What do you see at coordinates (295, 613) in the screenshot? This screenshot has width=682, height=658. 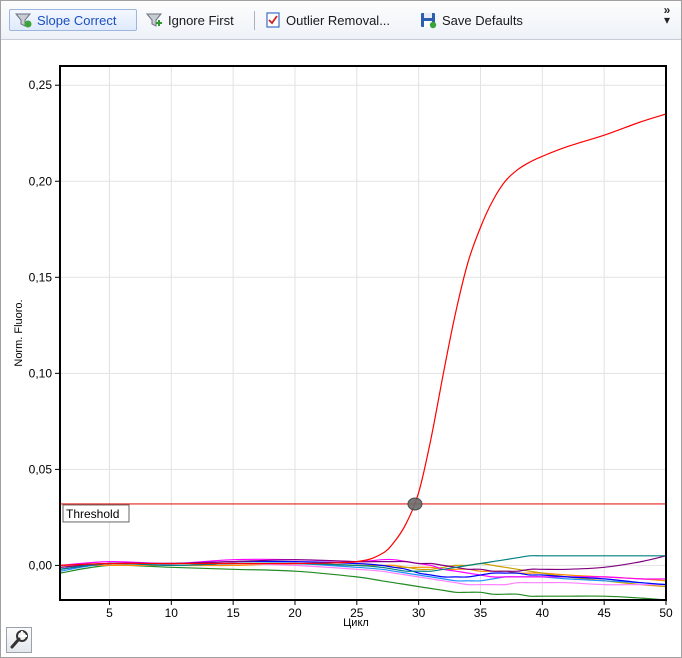 I see `x-tick-label: 20` at bounding box center [295, 613].